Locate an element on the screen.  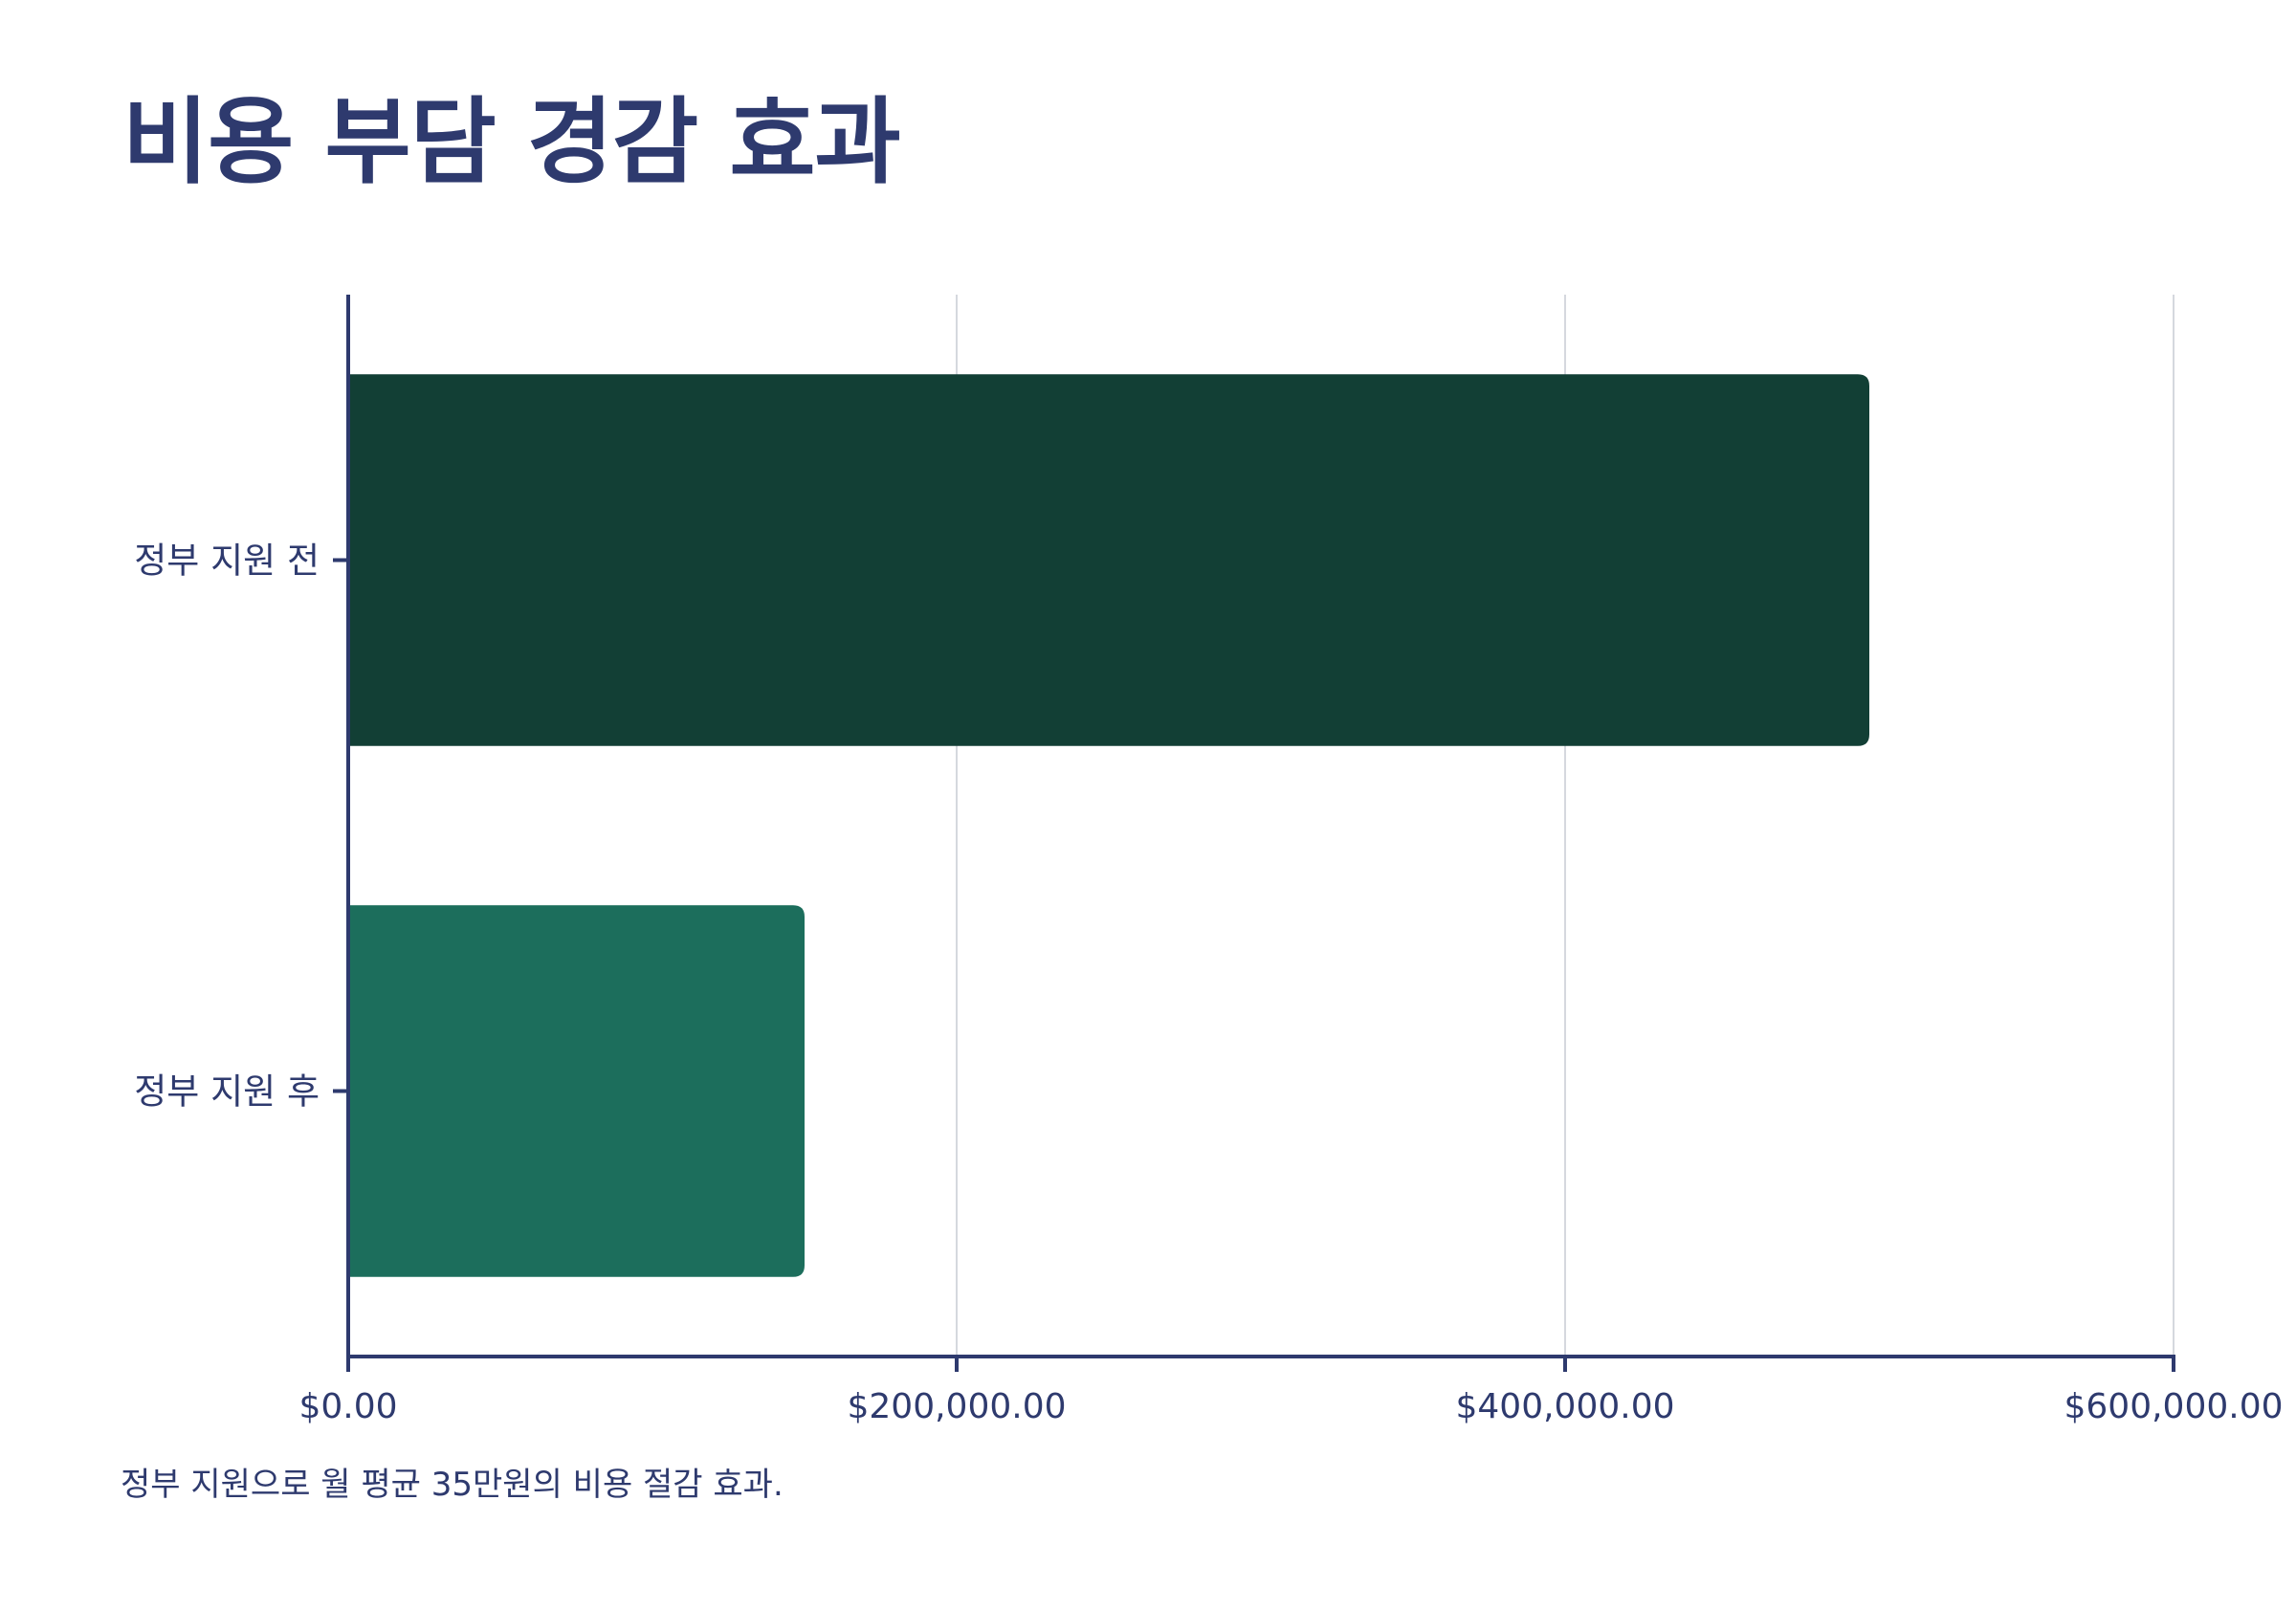
x-tick-label: $200,000.00 is located at coordinates (956, 1406).